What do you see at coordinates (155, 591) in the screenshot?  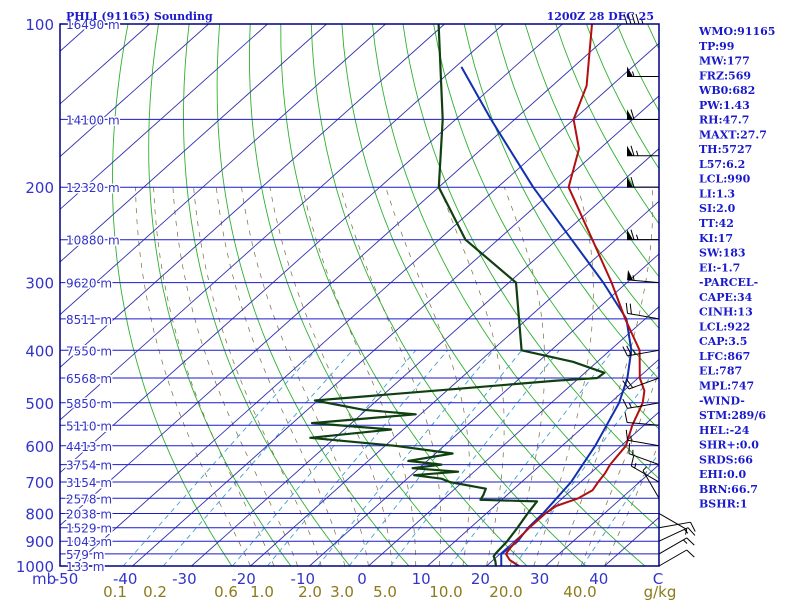 I see `mixing-ratio-tick-label: 0.2` at bounding box center [155, 591].